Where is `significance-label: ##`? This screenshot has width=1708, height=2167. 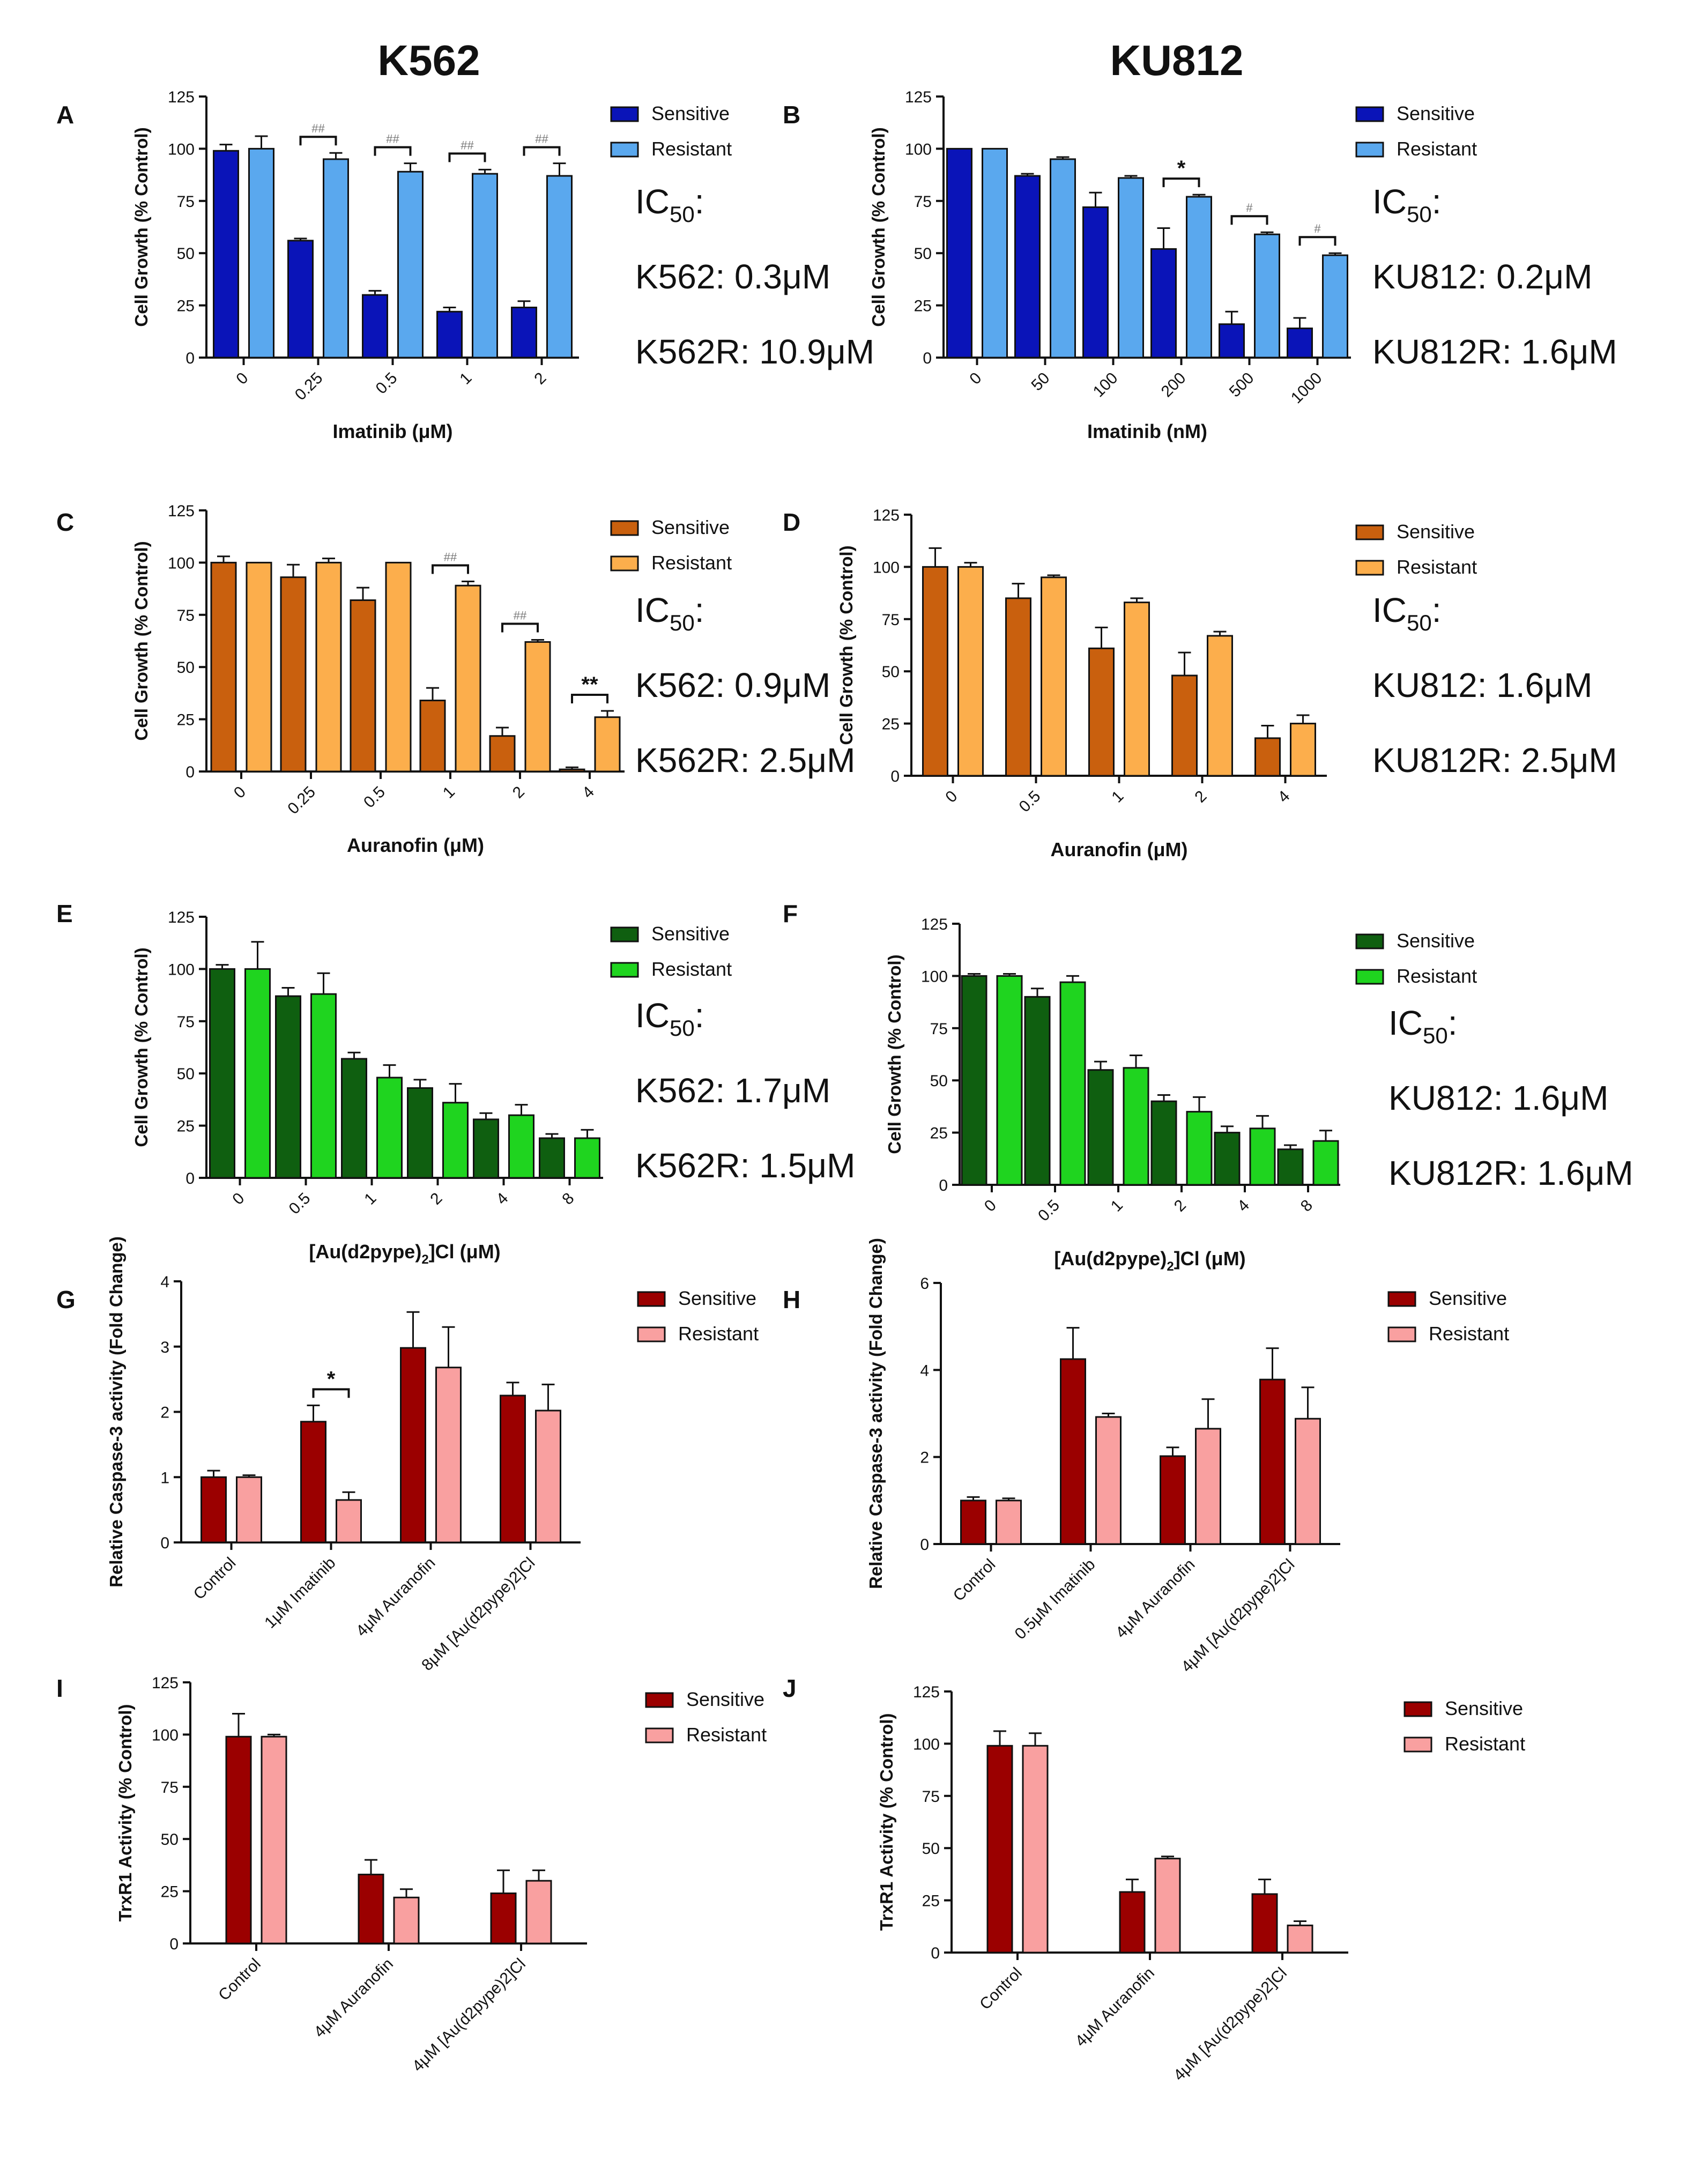 significance-label: ## is located at coordinates (520, 615).